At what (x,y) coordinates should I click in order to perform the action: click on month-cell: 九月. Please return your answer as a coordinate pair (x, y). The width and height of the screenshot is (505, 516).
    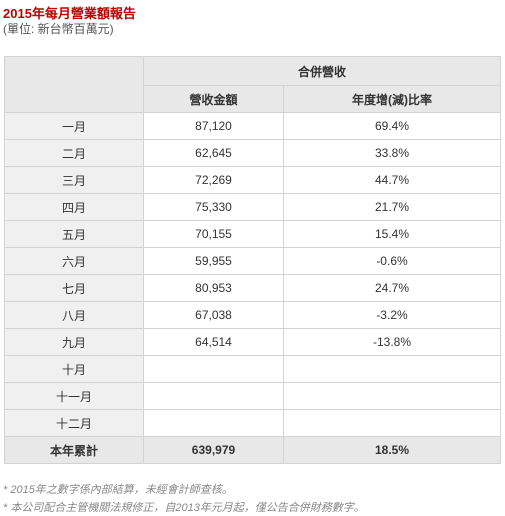
    Looking at the image, I should click on (74, 342).